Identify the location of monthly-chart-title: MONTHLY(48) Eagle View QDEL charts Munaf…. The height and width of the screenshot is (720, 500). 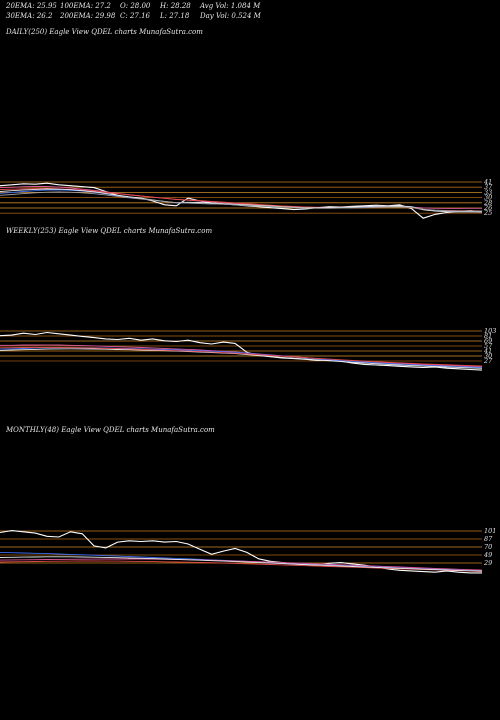
(110, 430).